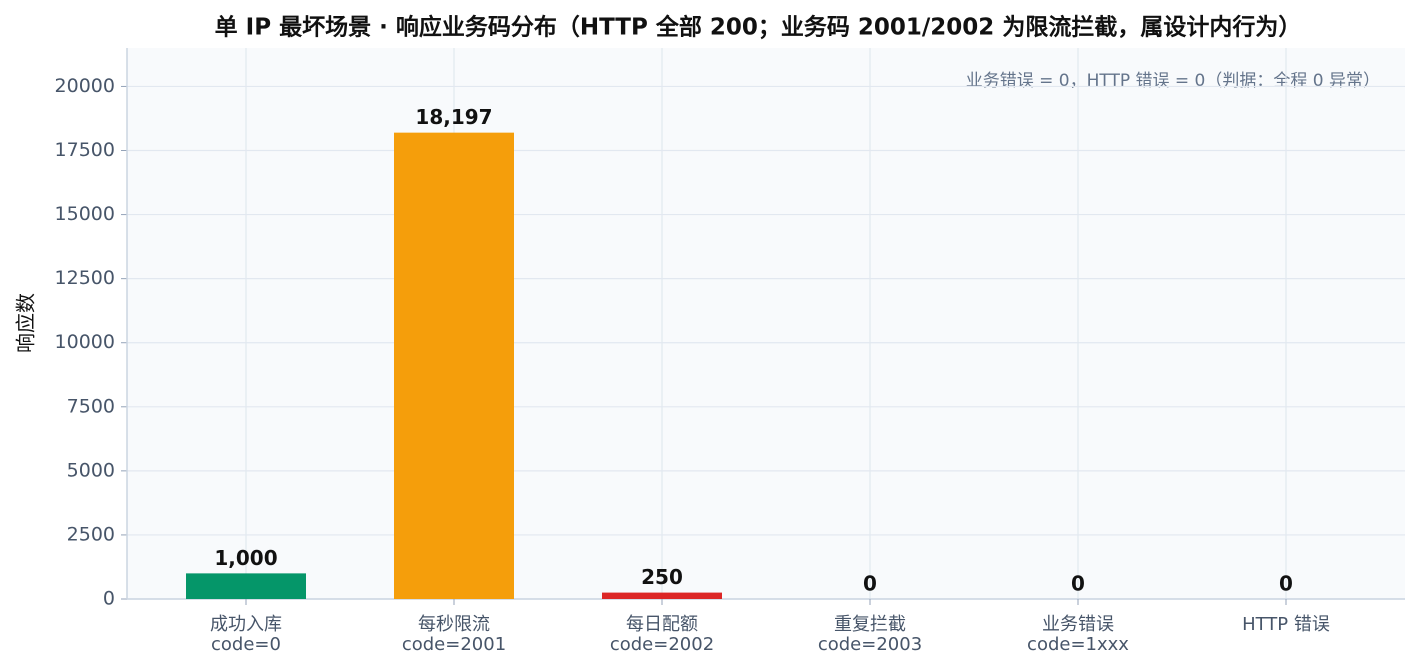 This screenshot has height=672, width=1419. I want to click on y-tick-label: 15000, so click(85, 214).